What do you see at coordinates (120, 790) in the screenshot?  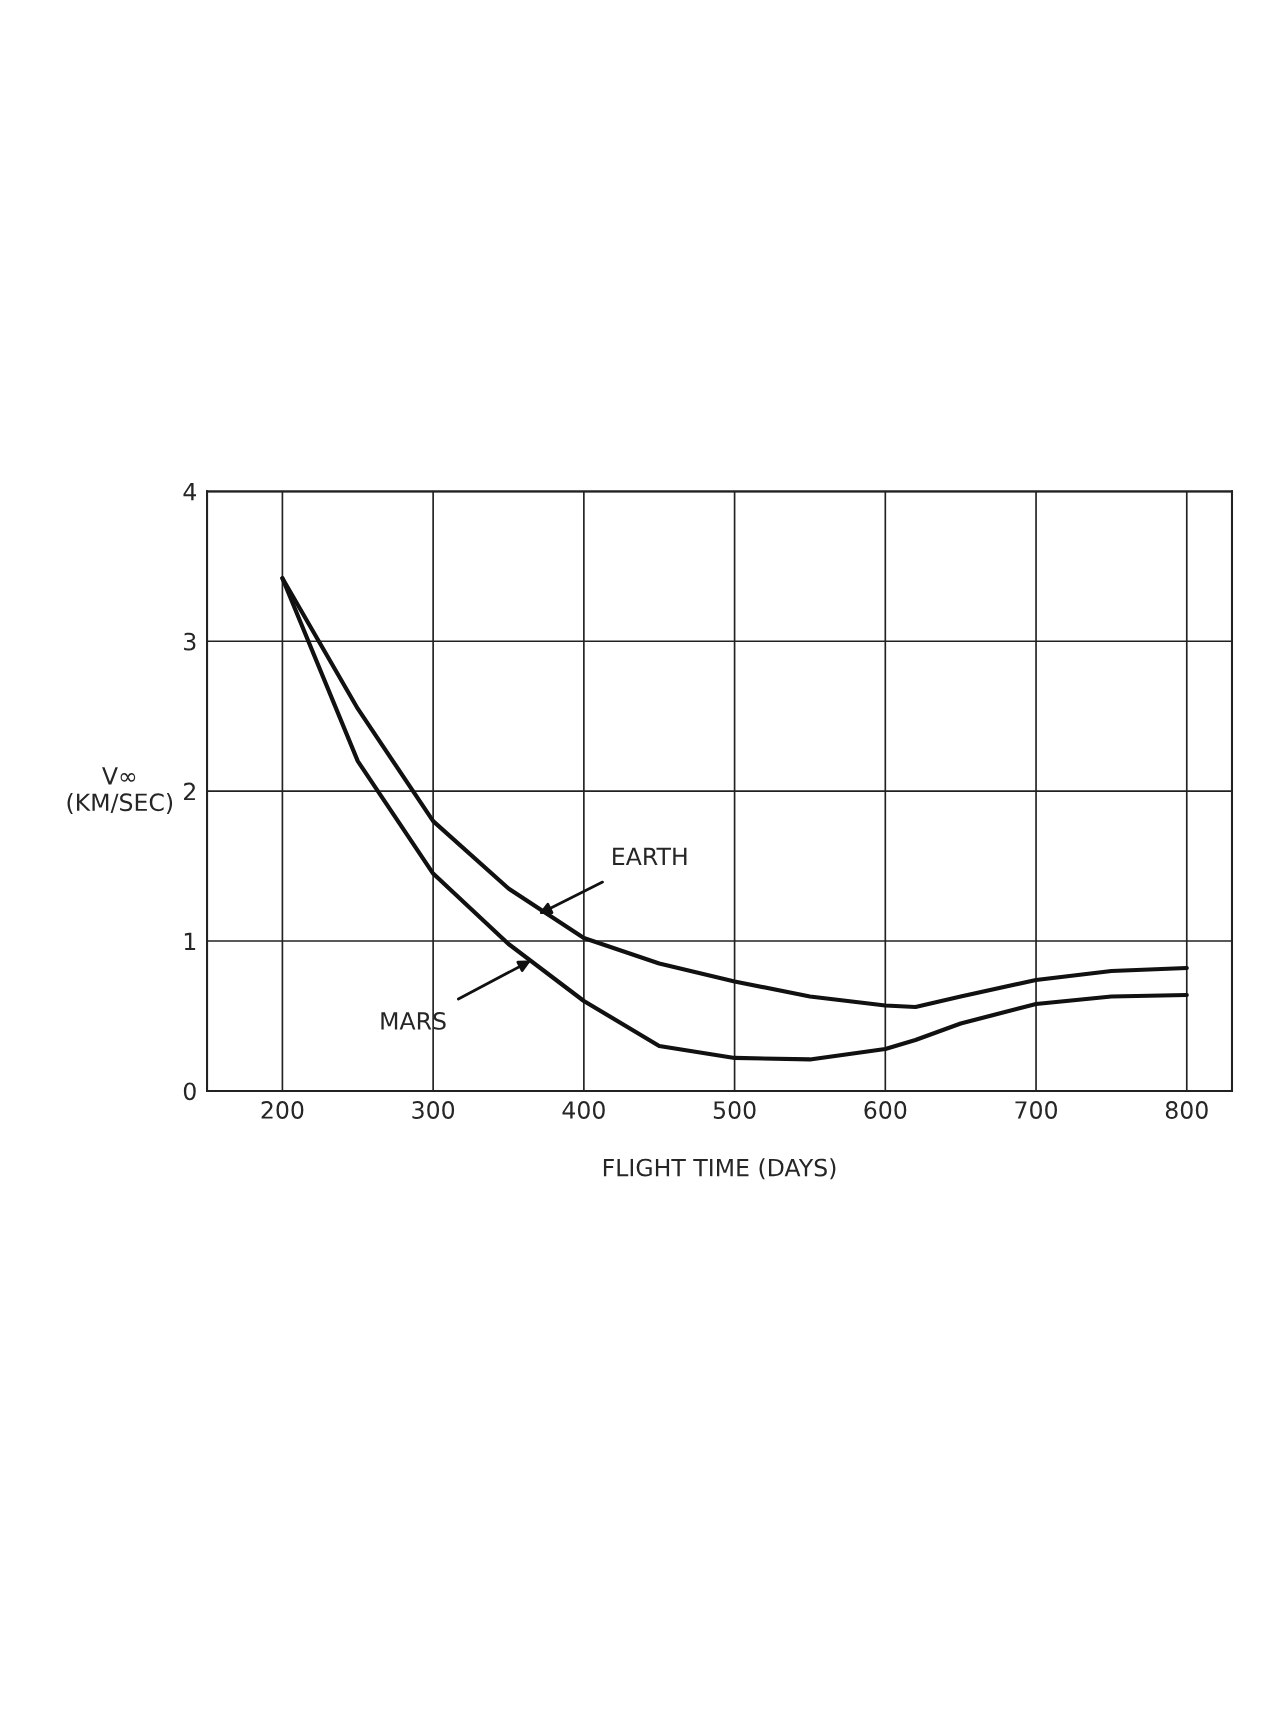 I see `y-axis-title: V∞ (KM/SEC)` at bounding box center [120, 790].